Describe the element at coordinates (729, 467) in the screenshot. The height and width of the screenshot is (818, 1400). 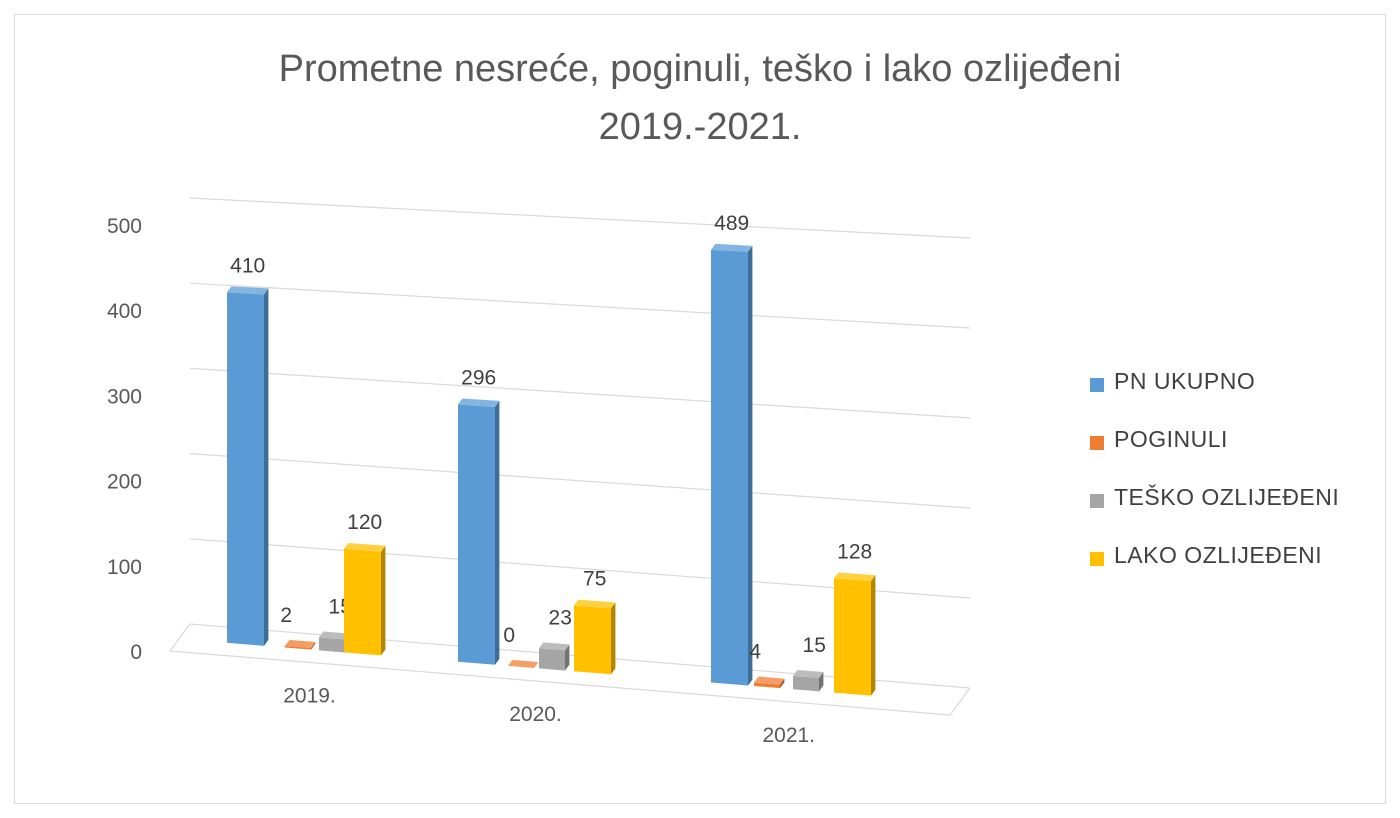
I see `bar-pn-ukupno-2021-front` at that location.